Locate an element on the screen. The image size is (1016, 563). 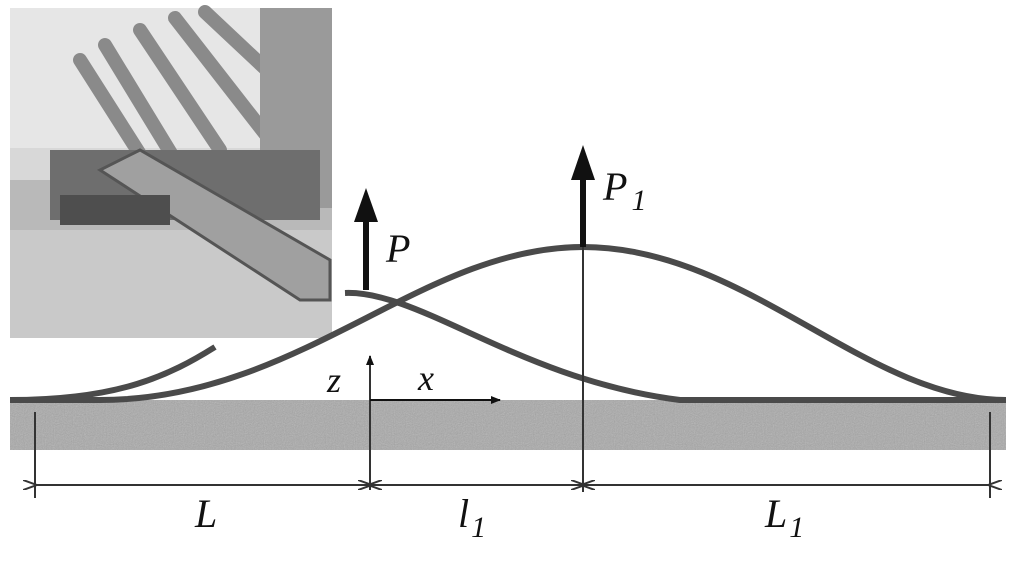
label-l1-span: l1 is located at coordinates (472, 517).